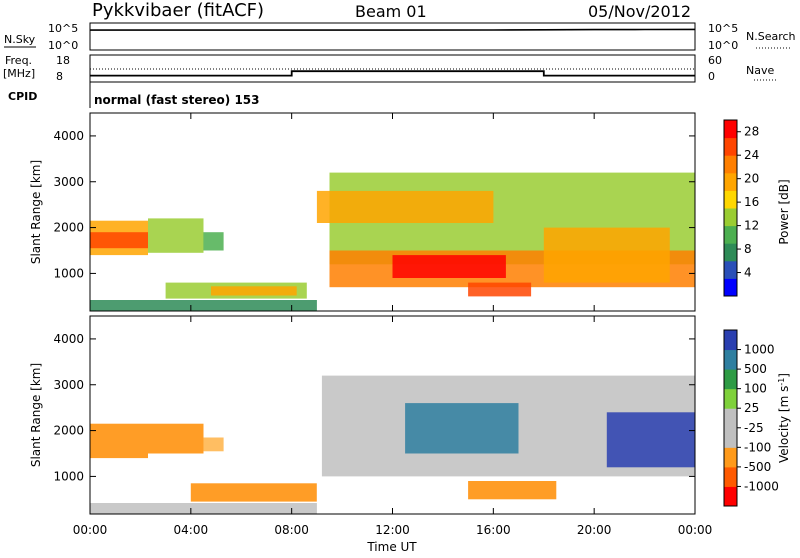 The image size is (800, 558). I want to click on power-ytick-label-1: 2000, so click(68, 228).